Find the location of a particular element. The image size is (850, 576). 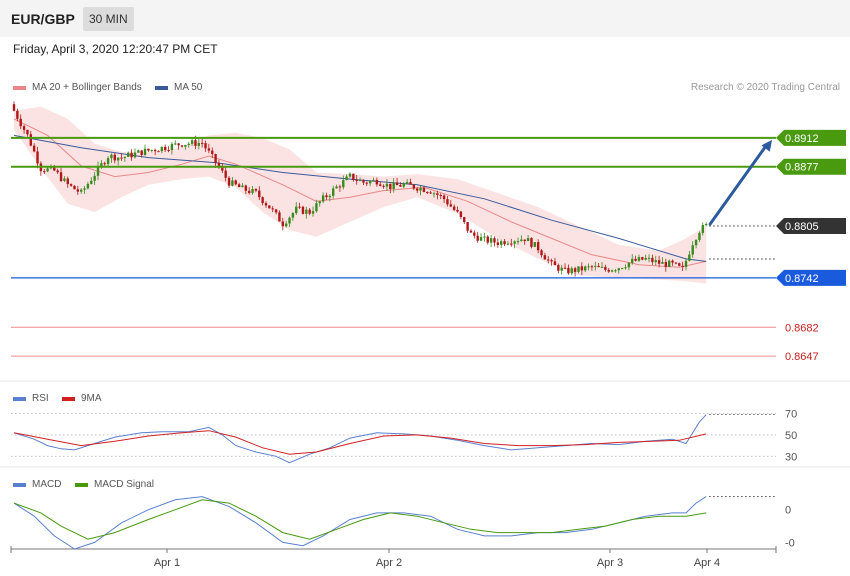

resistance-2-label: 0.8912 is located at coordinates (802, 139).